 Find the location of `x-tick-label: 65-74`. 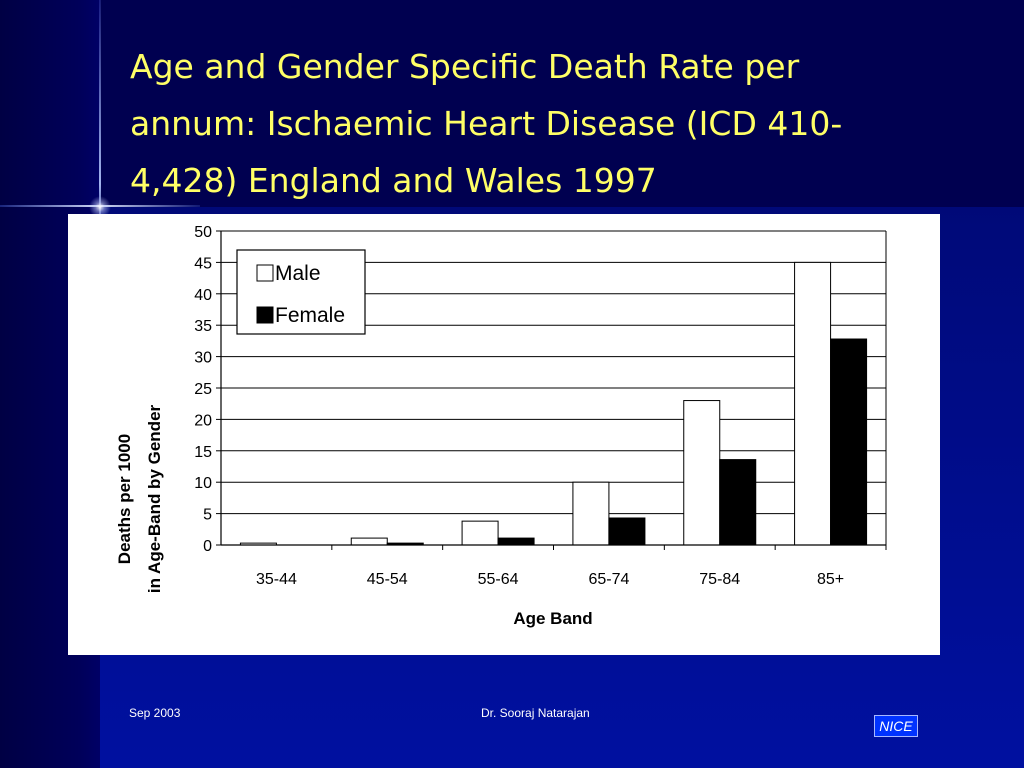

x-tick-label: 65-74 is located at coordinates (608, 579).